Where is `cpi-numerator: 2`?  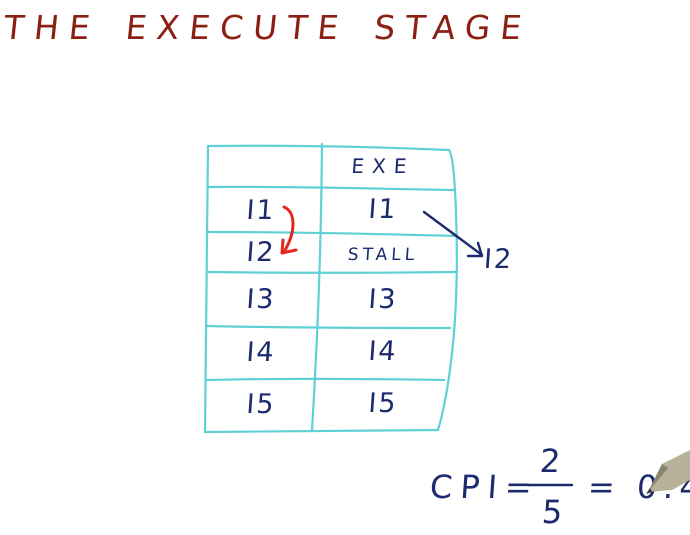 cpi-numerator: 2 is located at coordinates (550, 461).